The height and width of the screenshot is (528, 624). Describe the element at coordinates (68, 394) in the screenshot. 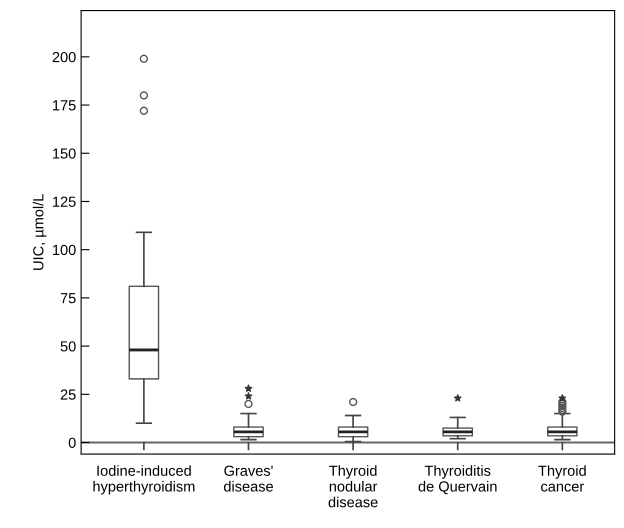

I see `y-tick-label: 25` at that location.